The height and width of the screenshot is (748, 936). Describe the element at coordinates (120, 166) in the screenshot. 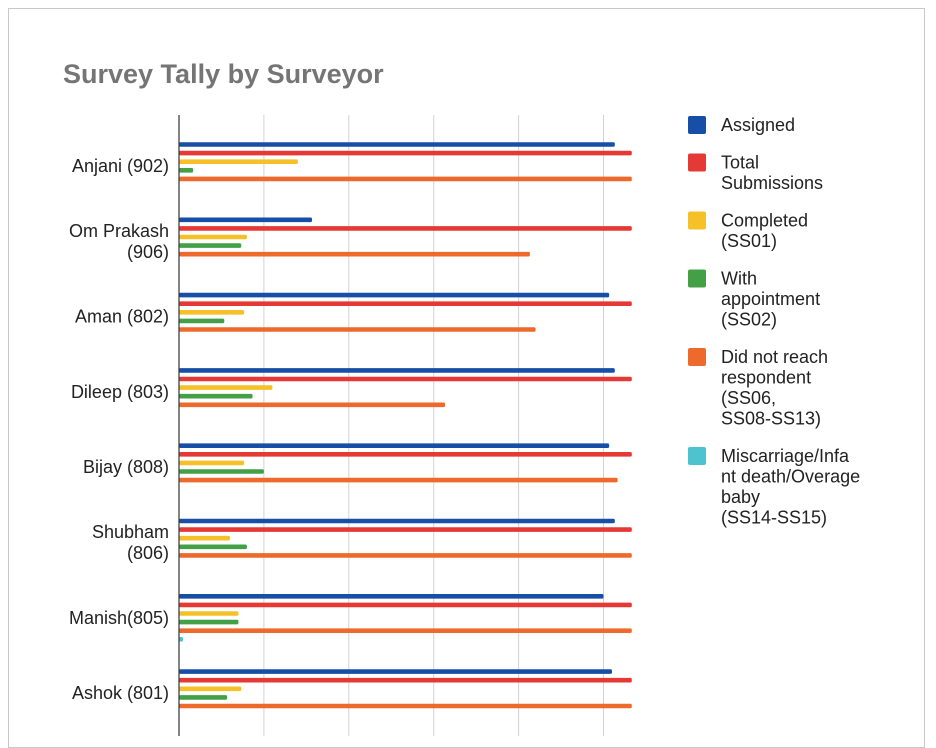

I see `category-label: Anjani (902)` at that location.